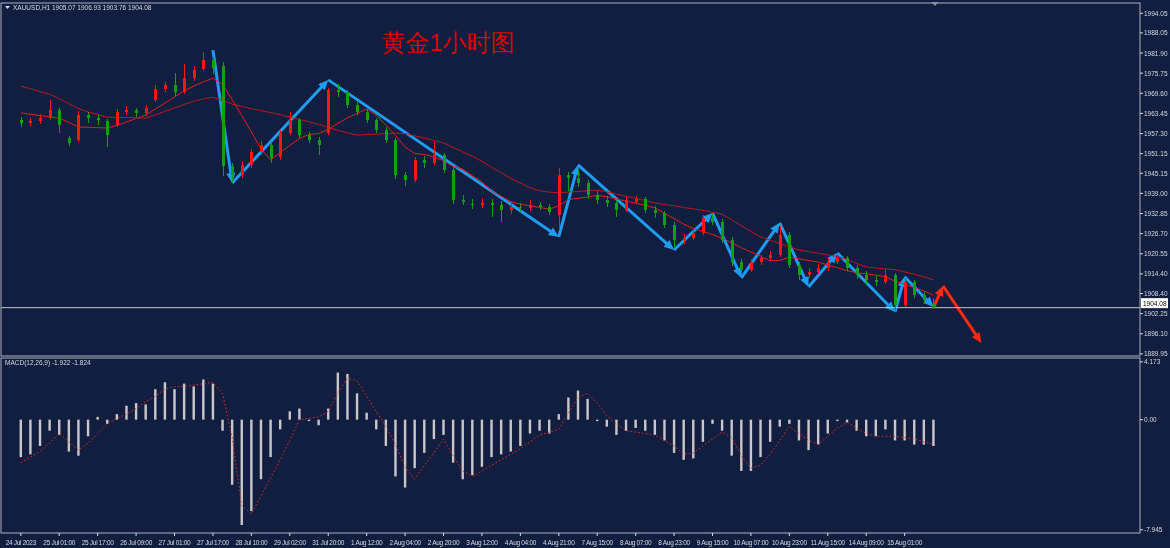 The image size is (1170, 548). Describe the element at coordinates (448, 42) in the screenshot. I see `text: 黄金1小时图` at that location.